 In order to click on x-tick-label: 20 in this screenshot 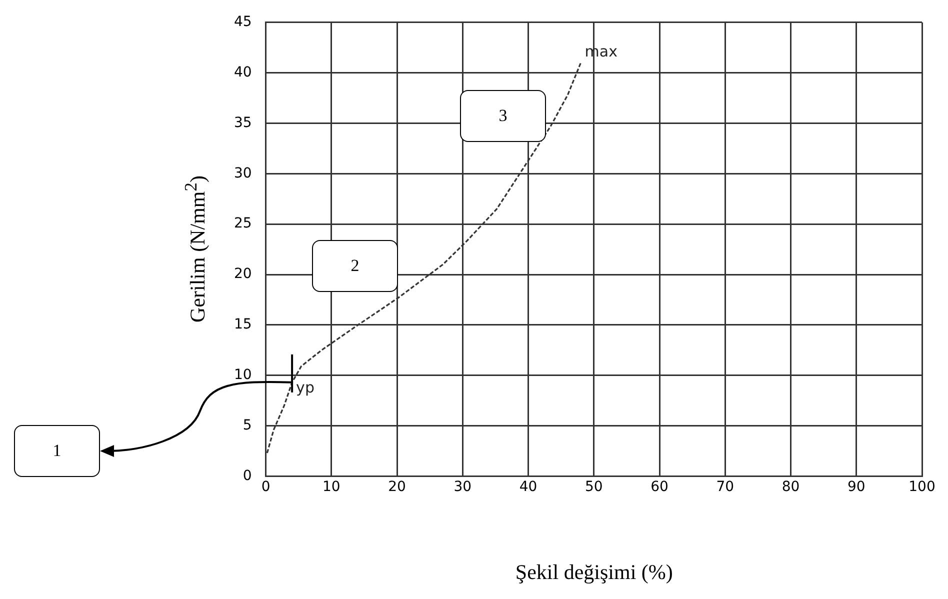, I will do `click(397, 487)`.